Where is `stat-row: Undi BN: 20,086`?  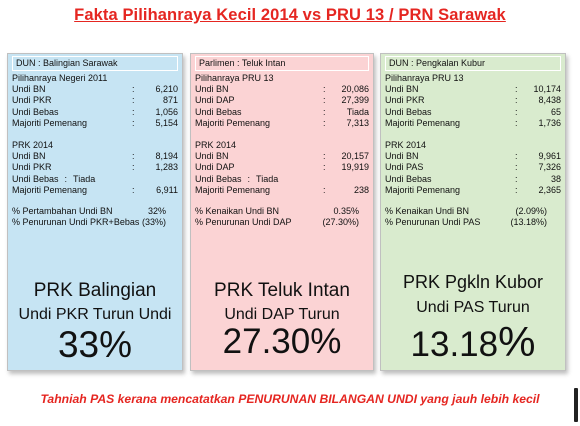 stat-row: Undi BN: 20,086 is located at coordinates (282, 89).